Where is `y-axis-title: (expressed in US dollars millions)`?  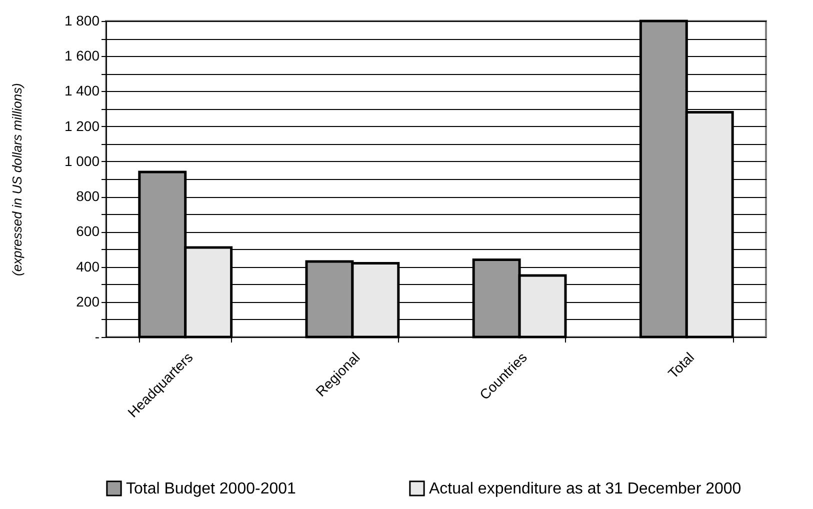
y-axis-title: (expressed in US dollars millions) is located at coordinates (16, 179).